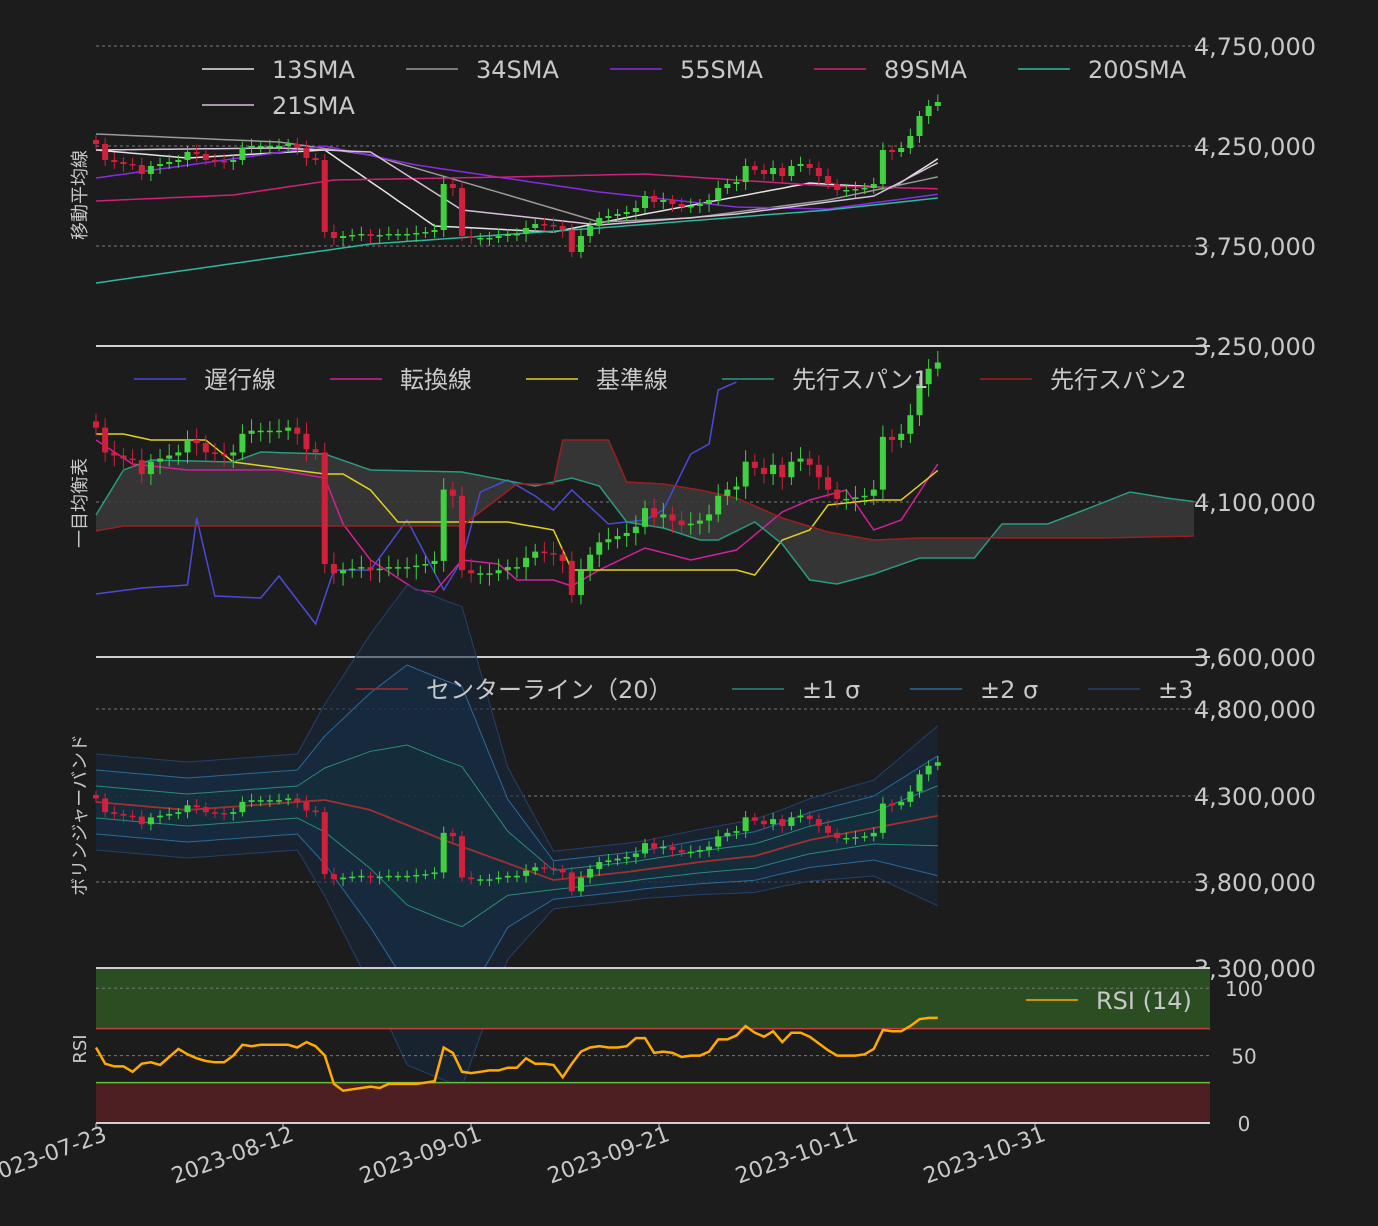 Image resolution: width=1378 pixels, height=1226 pixels. I want to click on y-tick-label: 3,750,000, so click(1255, 247).